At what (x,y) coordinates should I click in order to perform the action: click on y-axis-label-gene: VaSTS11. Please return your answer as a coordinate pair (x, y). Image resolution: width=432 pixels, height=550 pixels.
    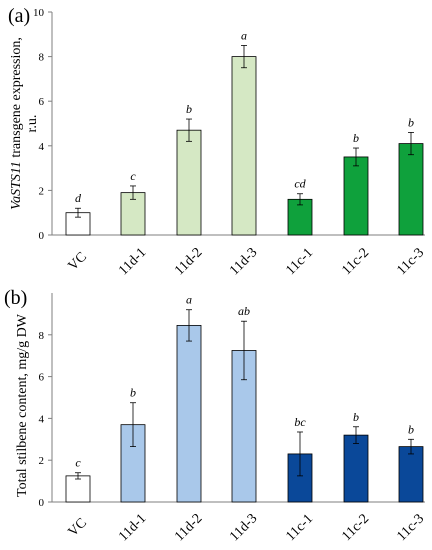
    Looking at the image, I should click on (16, 185).